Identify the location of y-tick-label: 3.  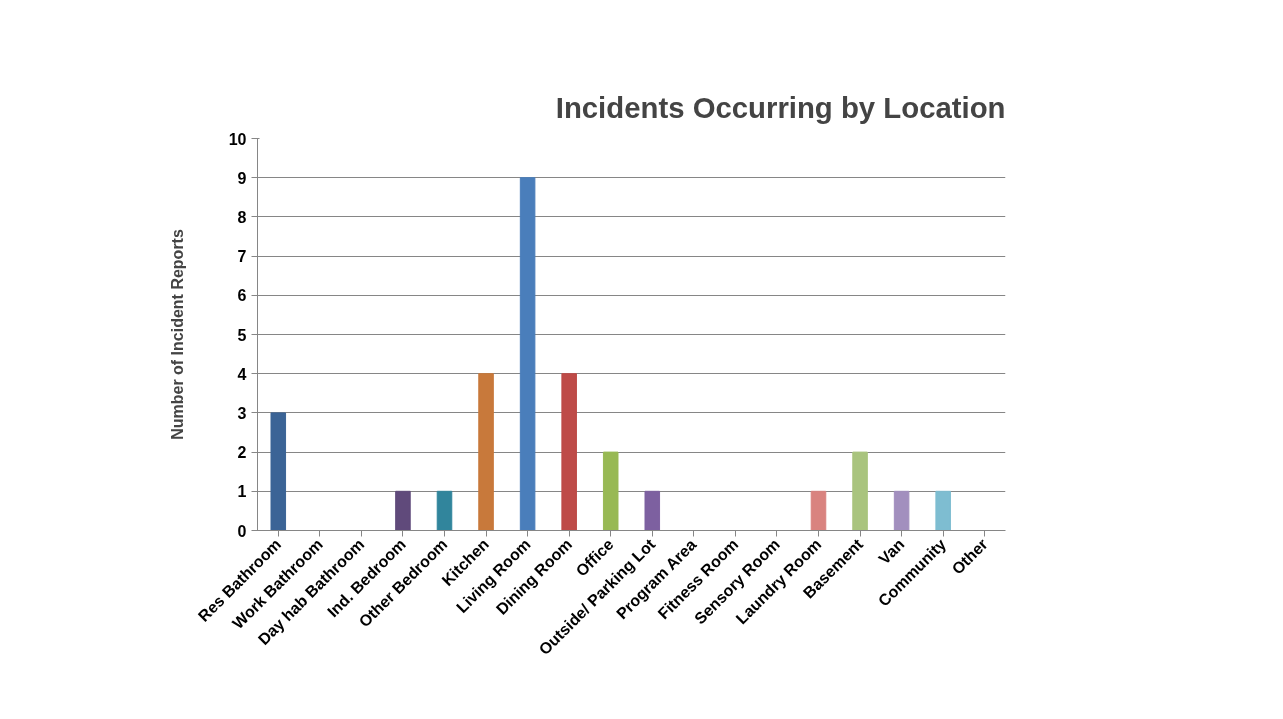
(242, 413).